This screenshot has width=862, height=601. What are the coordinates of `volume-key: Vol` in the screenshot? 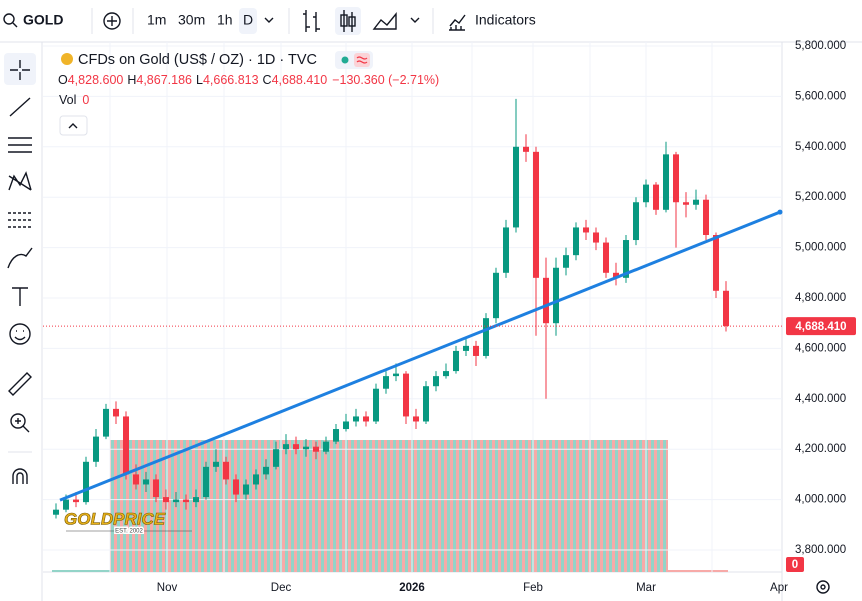 It's located at (67, 100).